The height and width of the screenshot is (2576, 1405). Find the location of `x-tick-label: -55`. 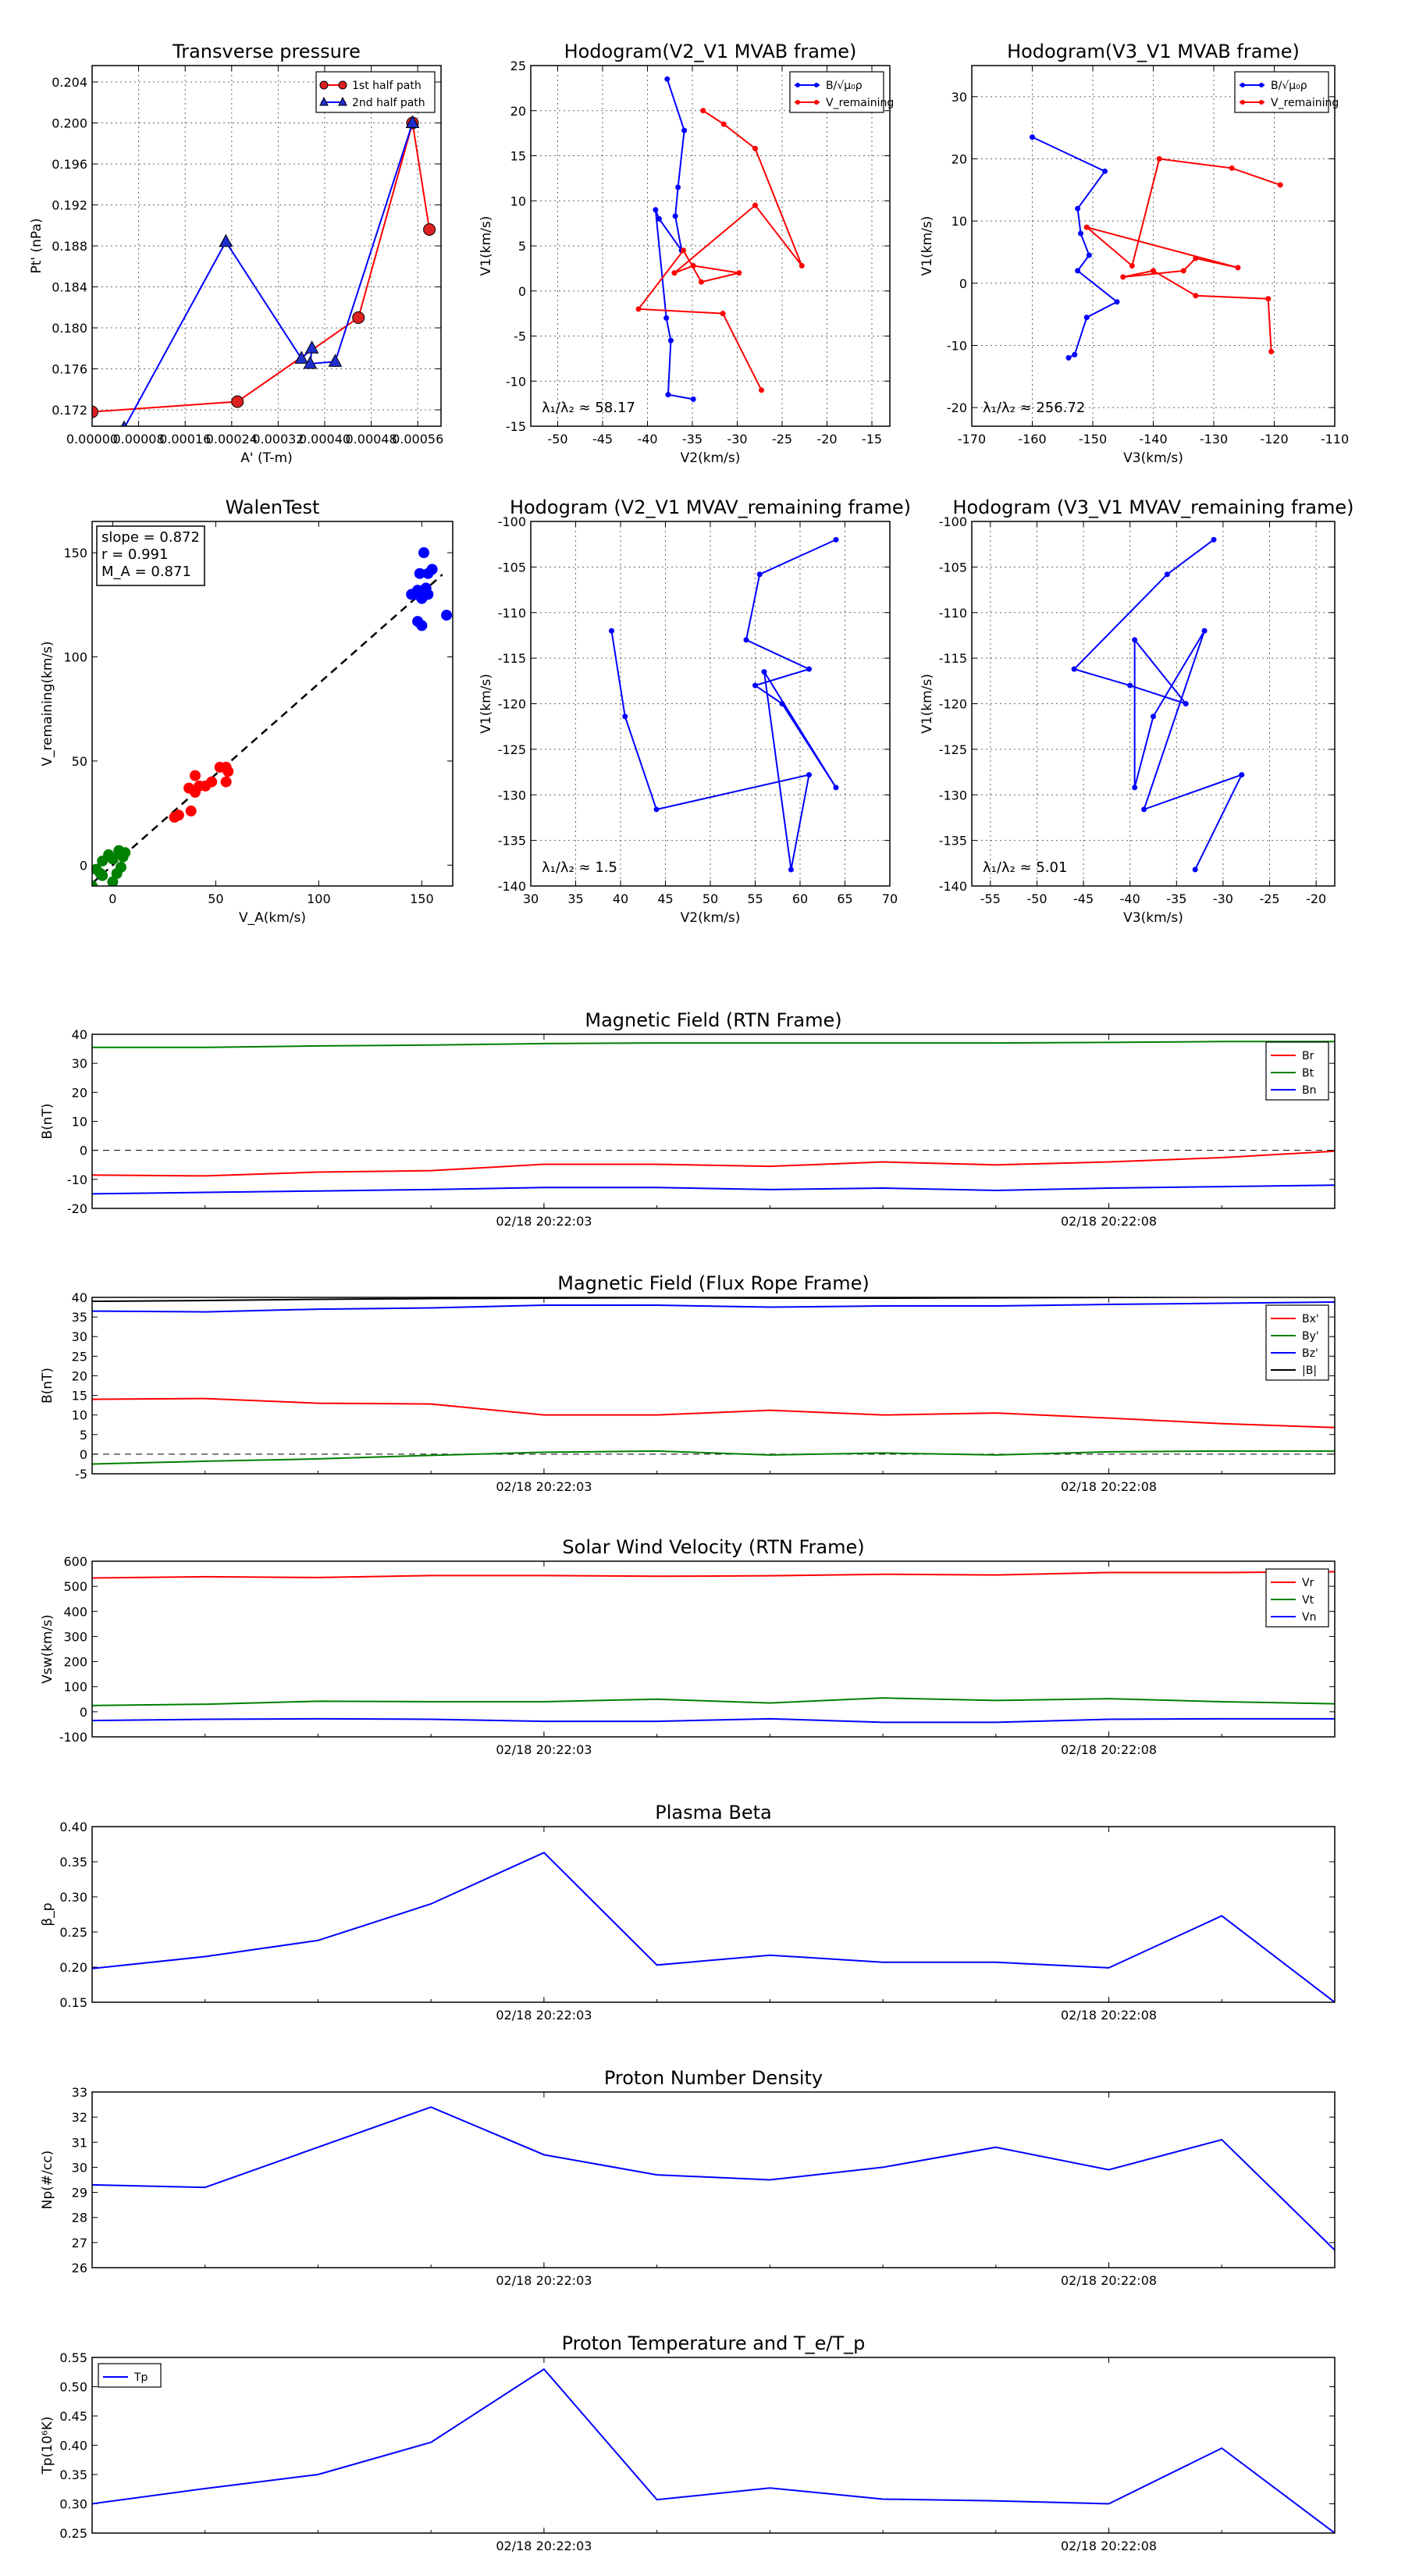

x-tick-label: -55 is located at coordinates (991, 899).